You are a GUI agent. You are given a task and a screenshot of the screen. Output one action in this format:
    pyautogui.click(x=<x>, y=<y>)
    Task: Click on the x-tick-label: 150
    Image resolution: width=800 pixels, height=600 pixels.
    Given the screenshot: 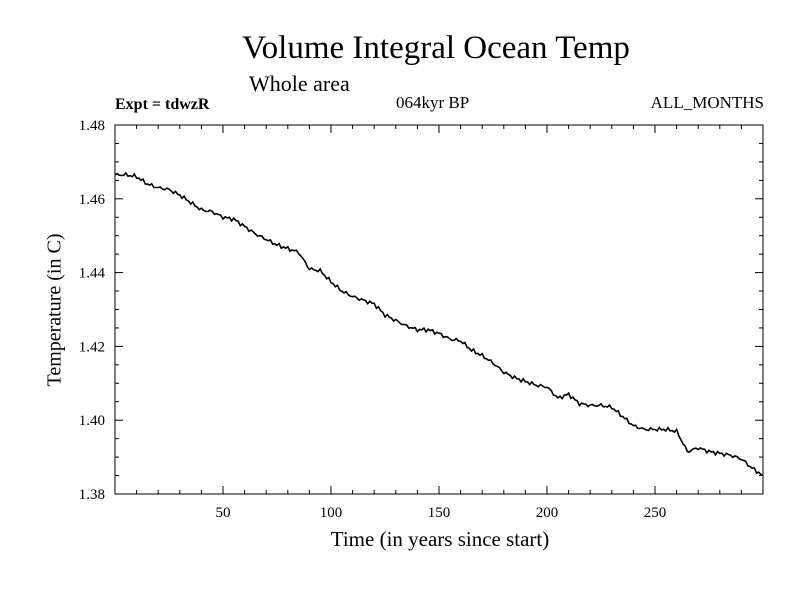 What is the action you would take?
    pyautogui.click(x=439, y=513)
    